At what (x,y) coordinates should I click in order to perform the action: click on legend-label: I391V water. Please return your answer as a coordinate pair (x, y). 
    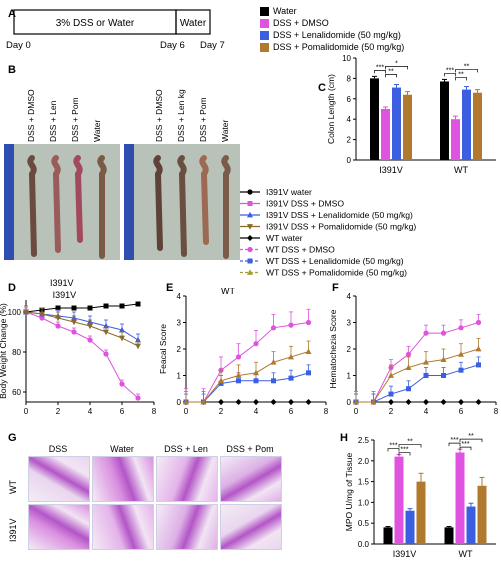
    Looking at the image, I should click on (289, 192).